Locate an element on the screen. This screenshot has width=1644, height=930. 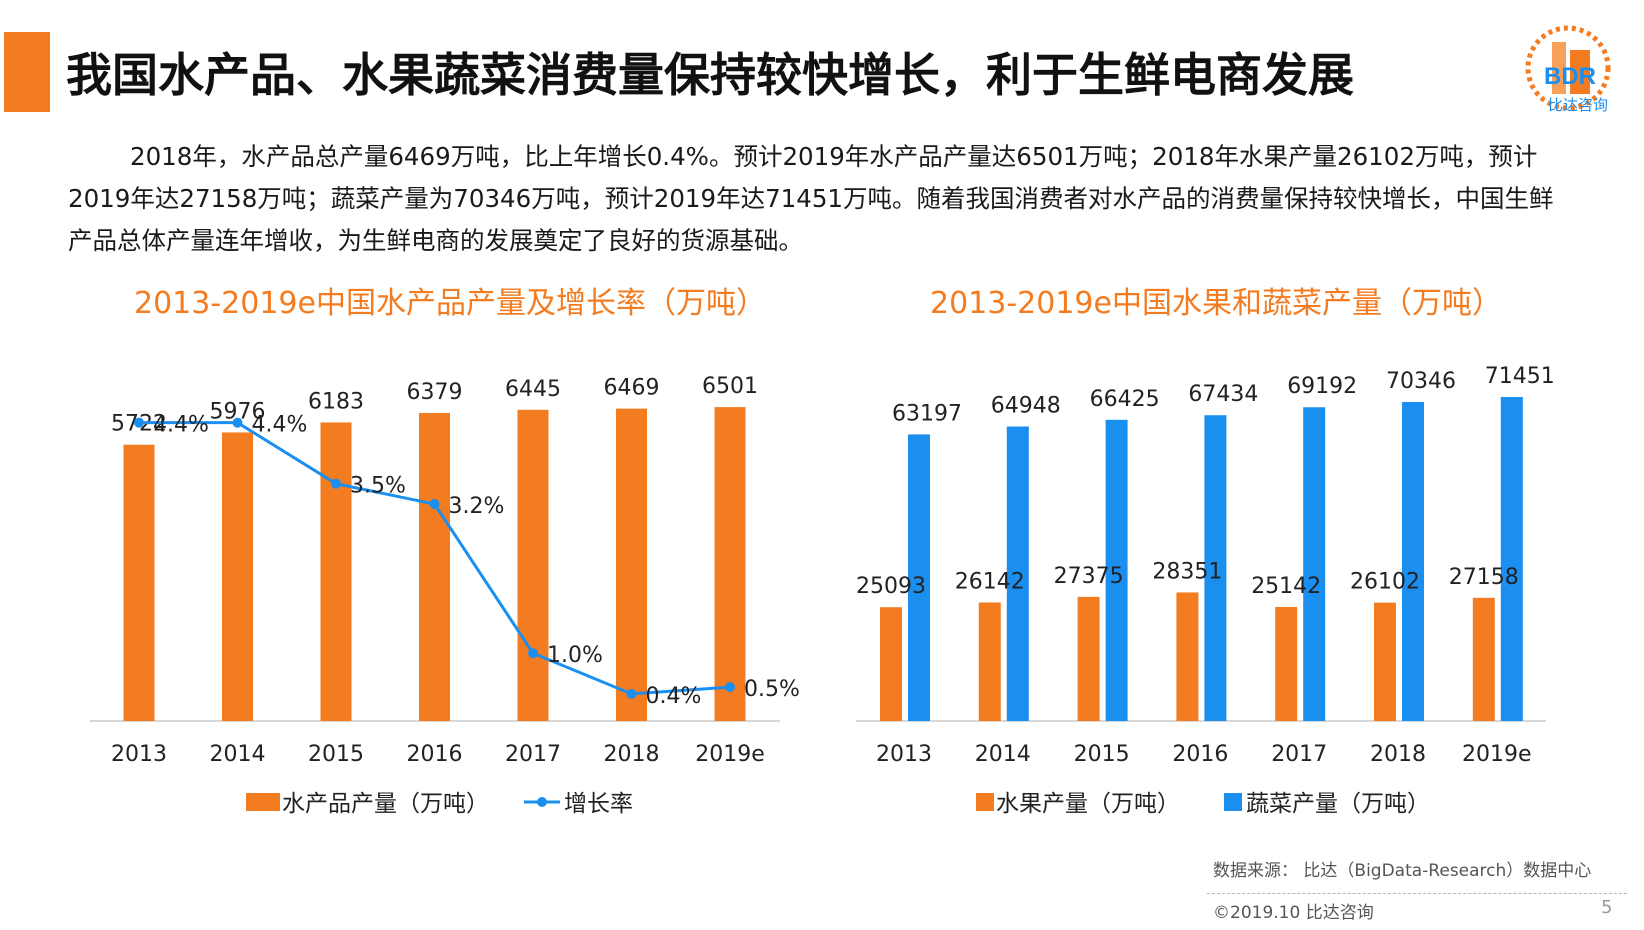
fruit-bar-label: 27158 is located at coordinates (1484, 577).